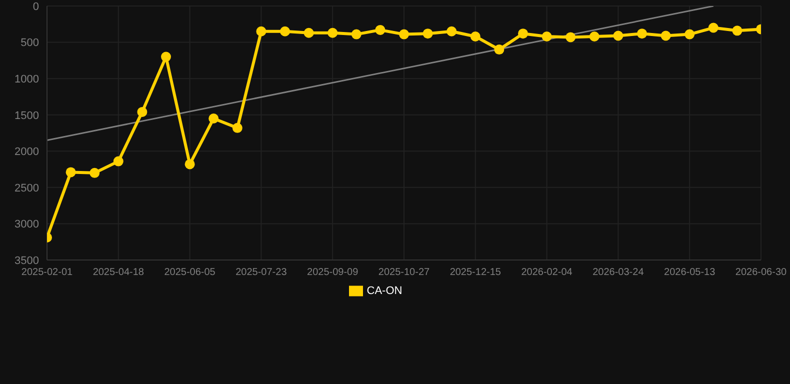  I want to click on x-tick-label: 2025-06-05, so click(190, 272).